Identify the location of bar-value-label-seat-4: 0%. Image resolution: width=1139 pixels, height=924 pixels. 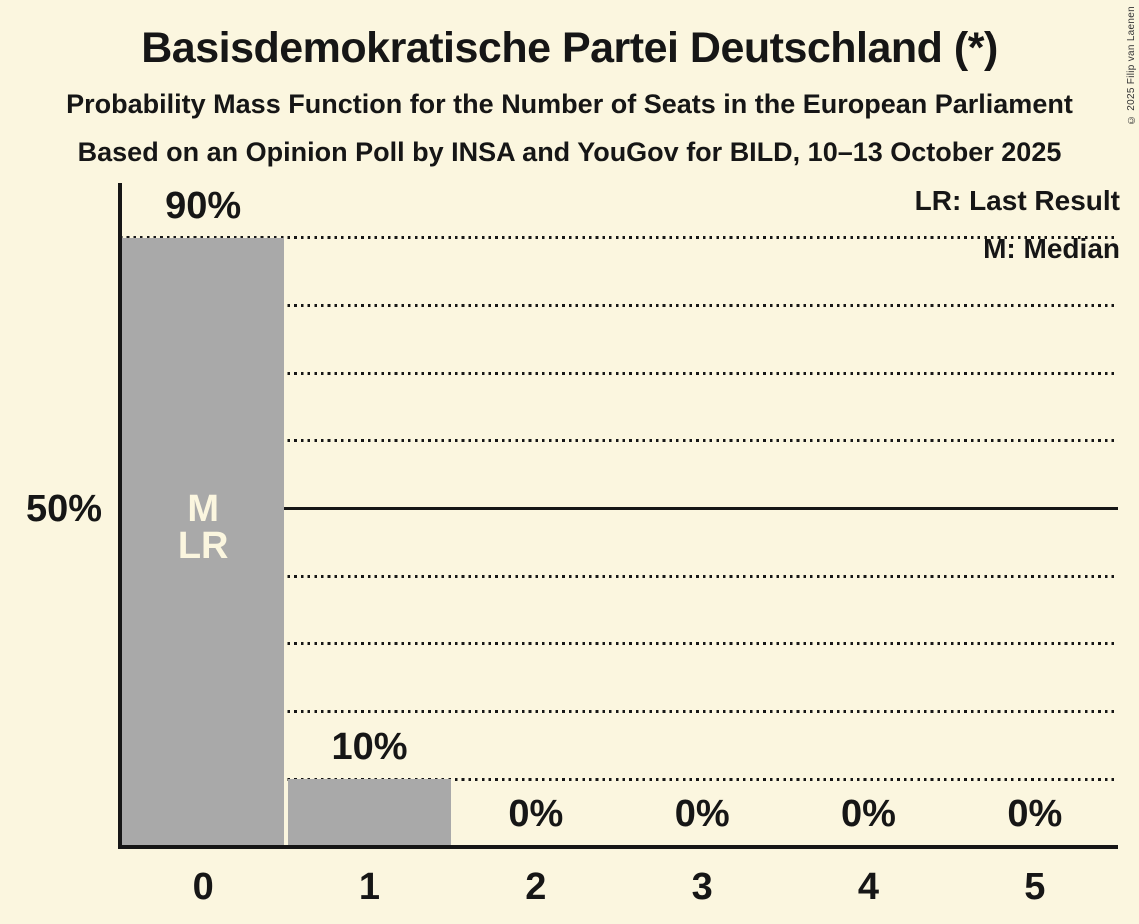
(868, 814).